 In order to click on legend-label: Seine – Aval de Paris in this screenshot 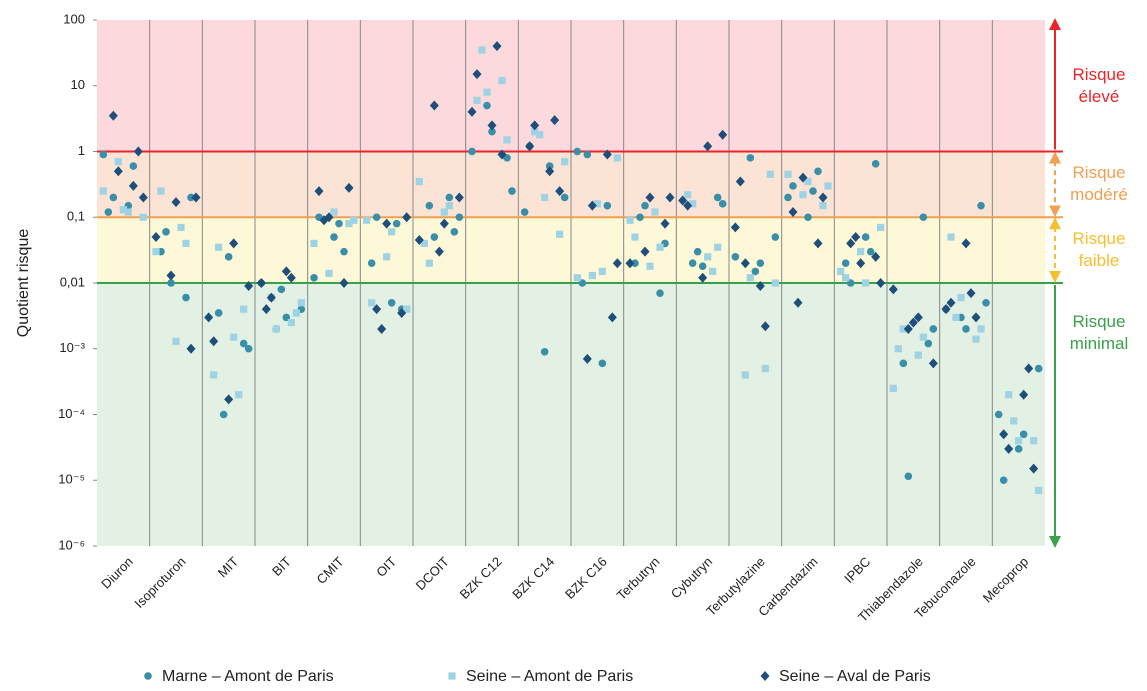, I will do `click(855, 676)`.